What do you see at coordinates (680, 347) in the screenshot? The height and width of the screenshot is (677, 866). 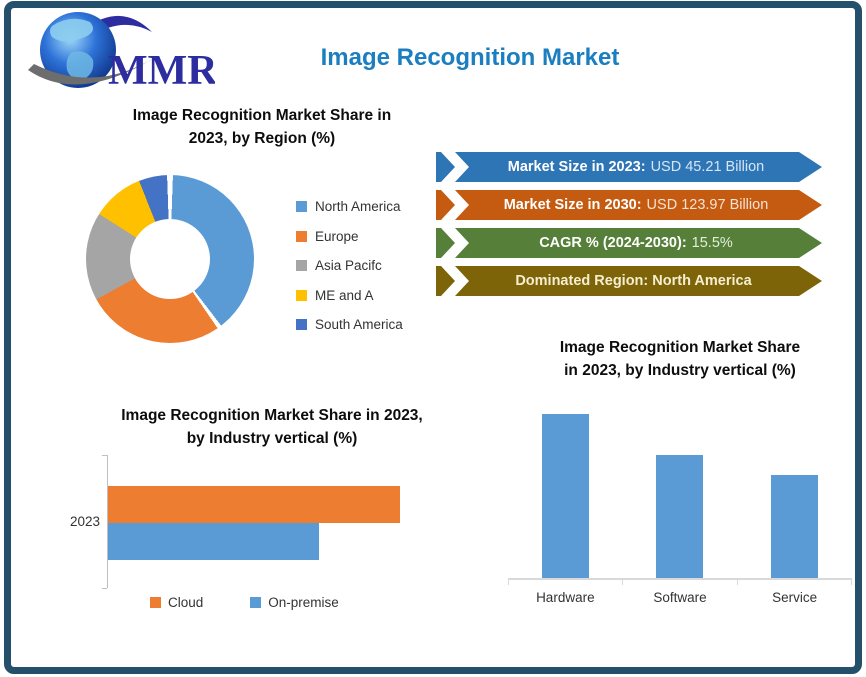 I see `vbar-chart-title-line1: Image Recognition Market Share` at bounding box center [680, 347].